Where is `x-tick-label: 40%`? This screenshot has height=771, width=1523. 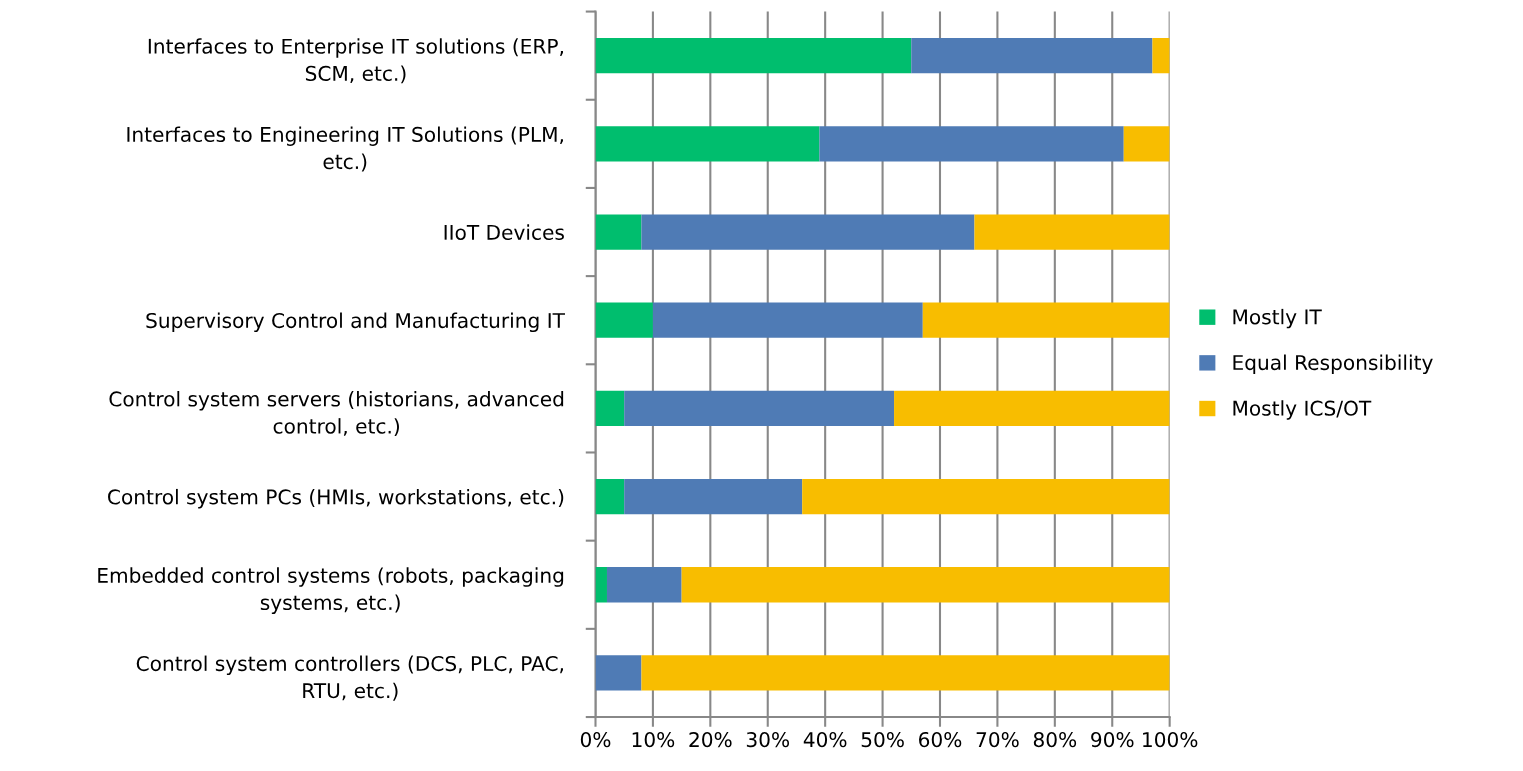 x-tick-label: 40% is located at coordinates (825, 739).